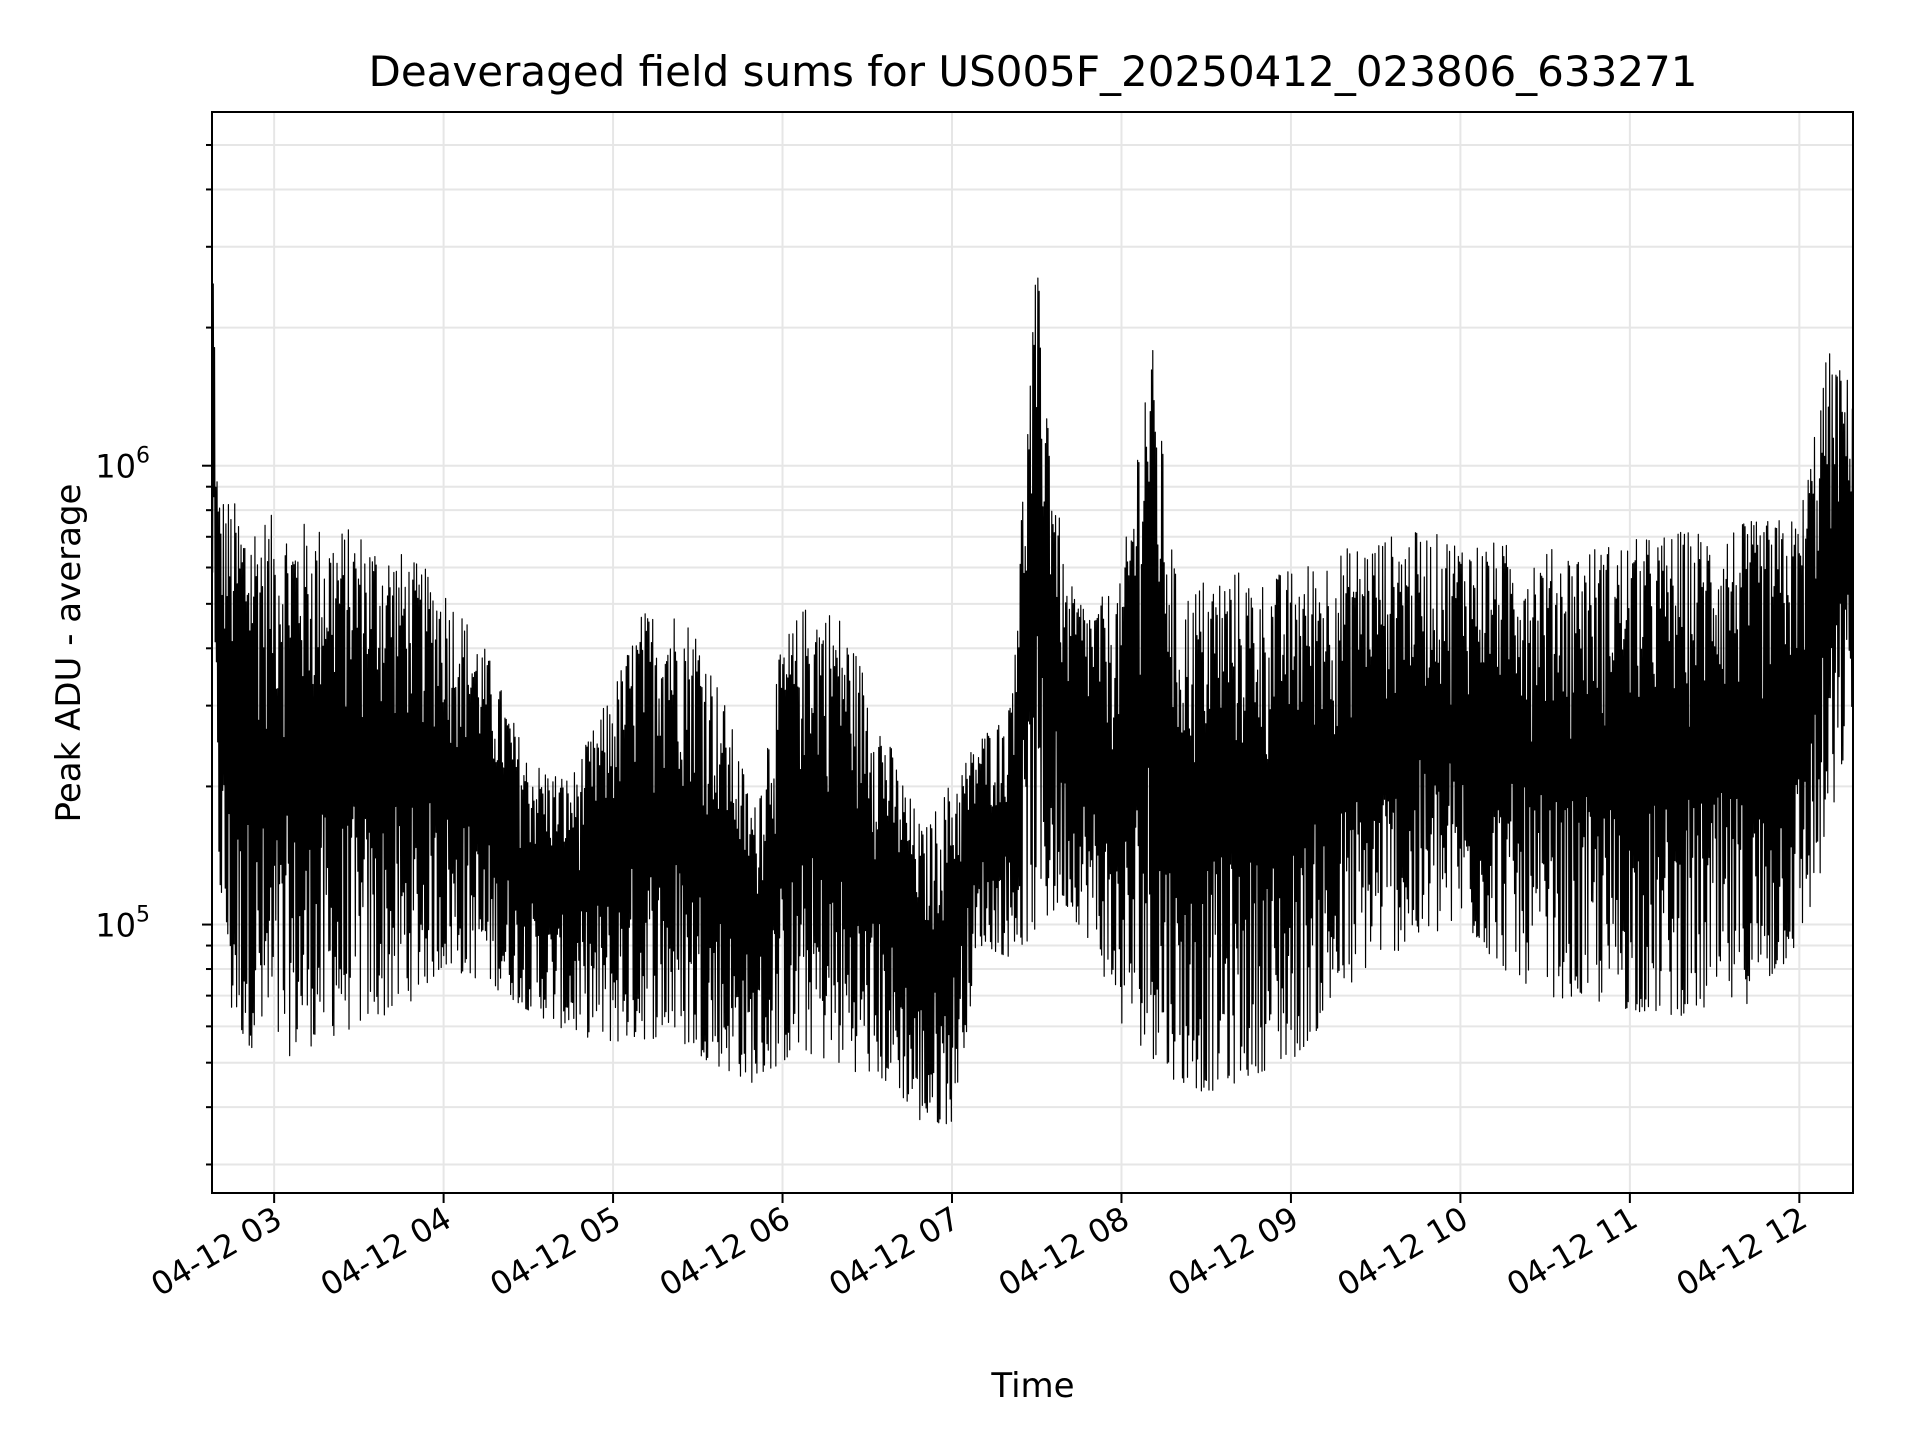  Describe the element at coordinates (69, 653) in the screenshot. I see `y-axis-label: Peak ADU - average` at that location.